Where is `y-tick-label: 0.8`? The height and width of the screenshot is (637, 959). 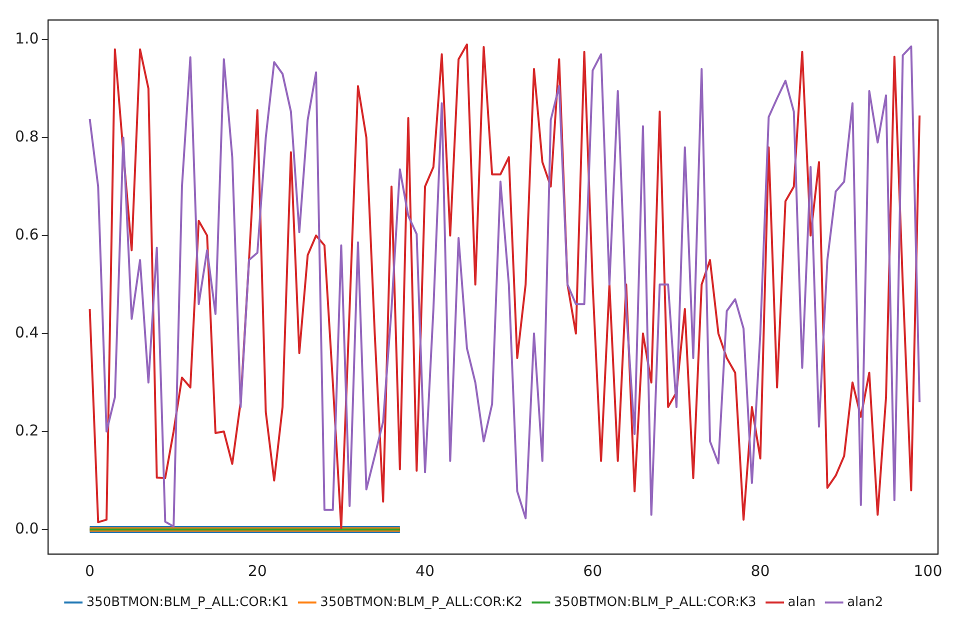 y-tick-label: 0.8 is located at coordinates (26, 136).